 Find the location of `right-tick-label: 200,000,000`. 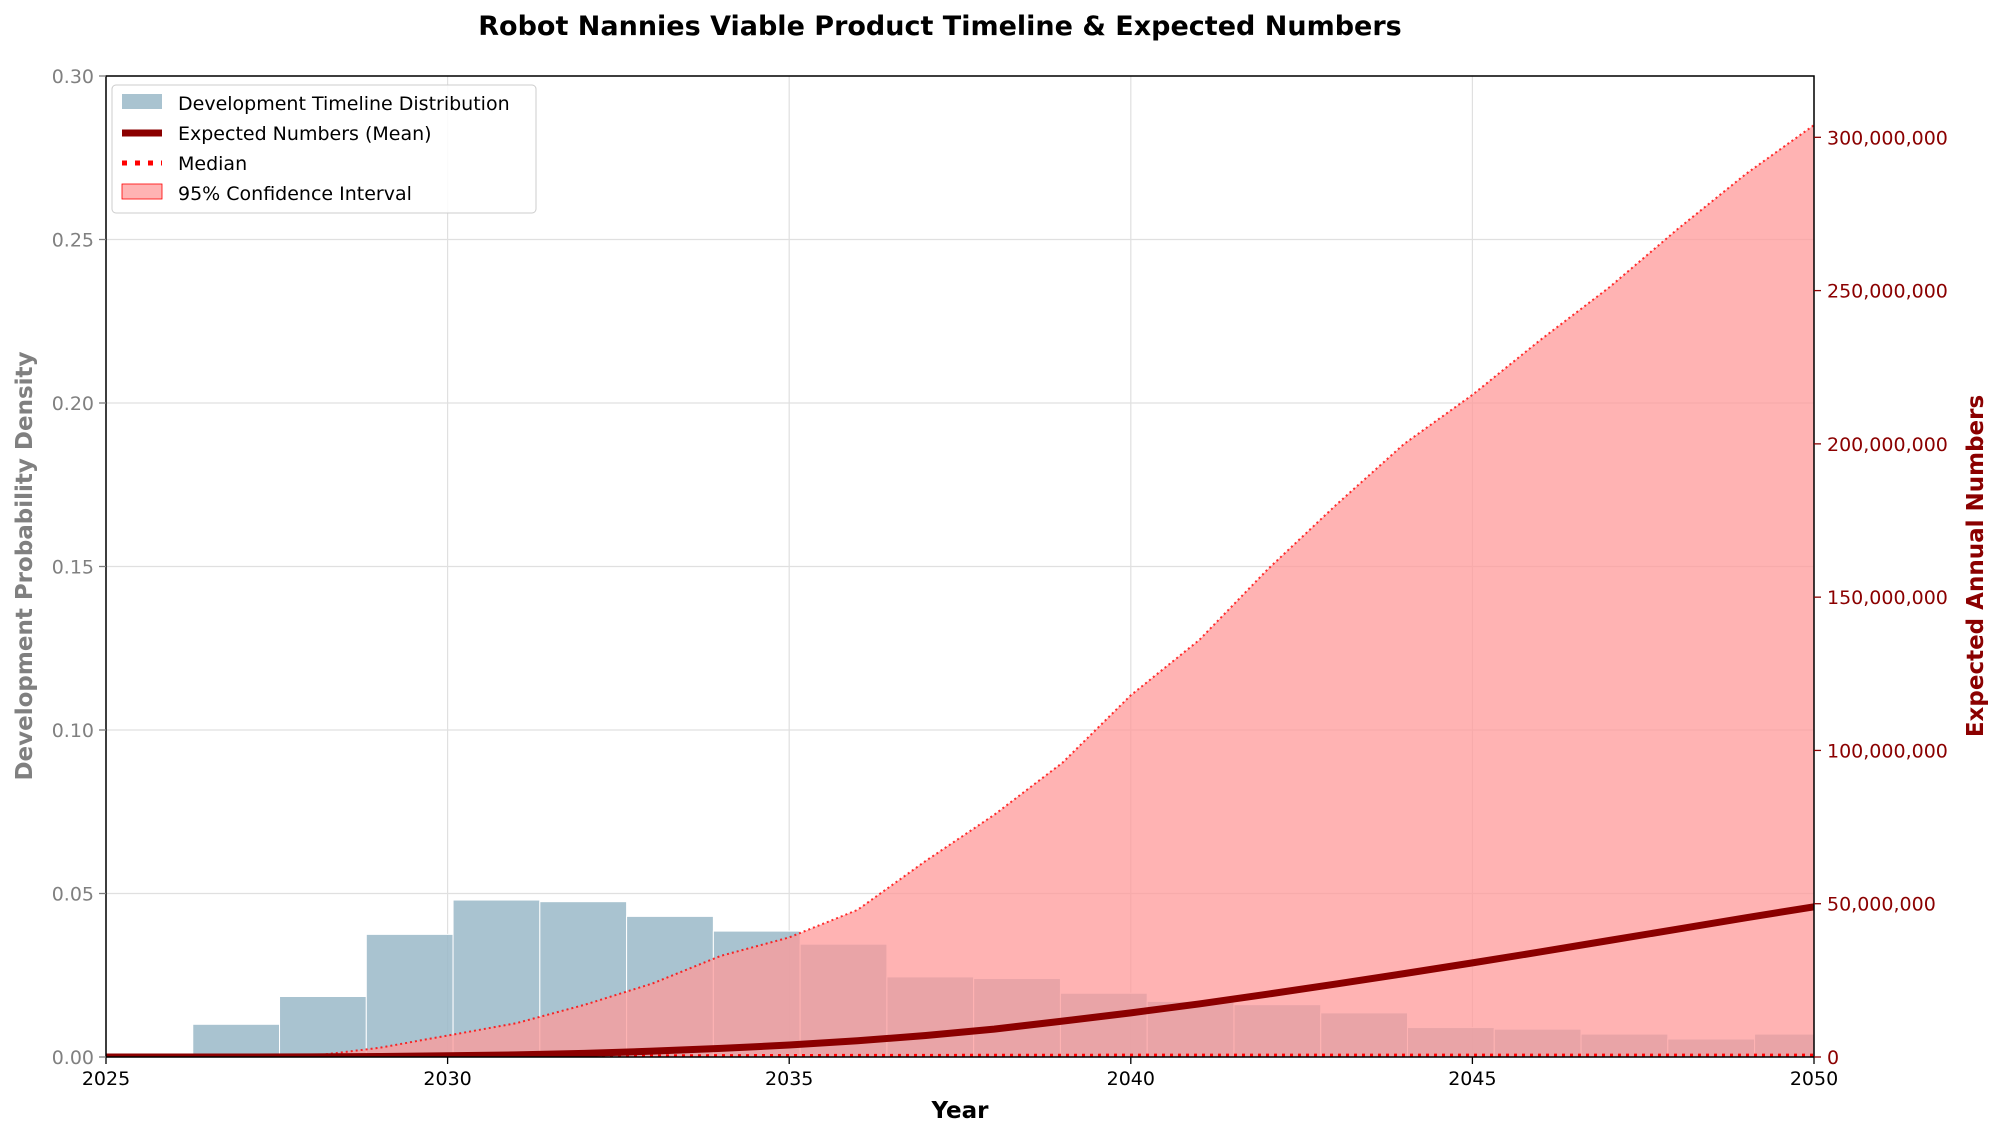

right-tick-label: 200,000,000 is located at coordinates (1887, 445).